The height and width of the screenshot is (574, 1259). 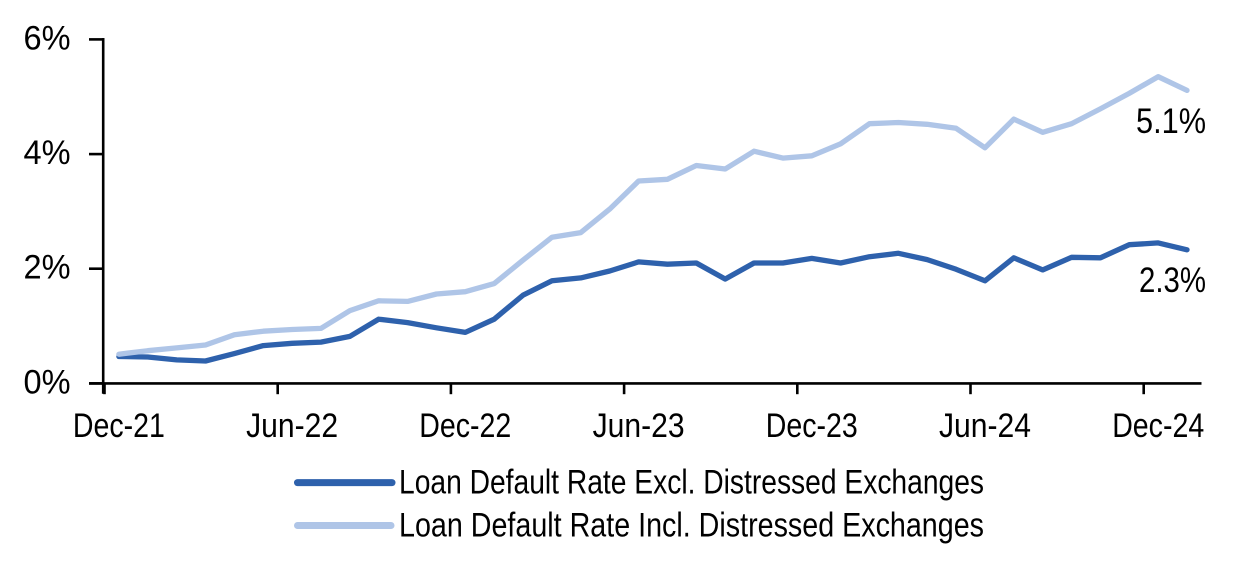 What do you see at coordinates (292, 426) in the screenshot?
I see `svg-text: Jun-22` at bounding box center [292, 426].